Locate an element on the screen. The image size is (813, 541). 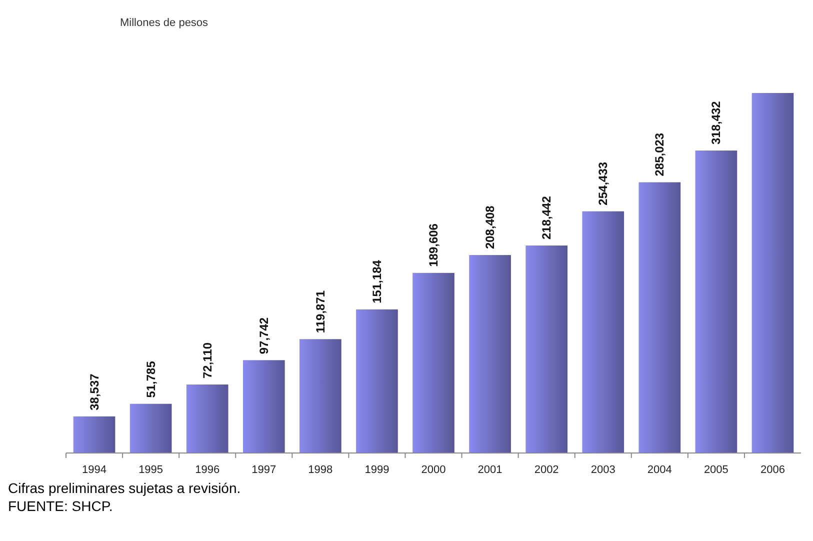
x-tick-label: 2003 is located at coordinates (603, 470).